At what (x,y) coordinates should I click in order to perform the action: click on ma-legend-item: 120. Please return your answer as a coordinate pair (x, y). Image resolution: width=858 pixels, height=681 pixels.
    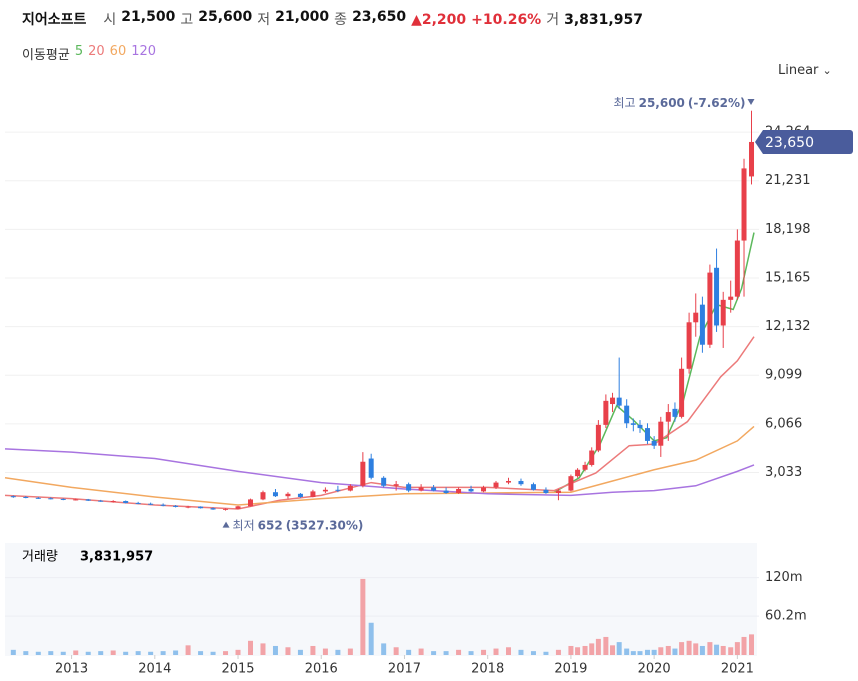
    Looking at the image, I should click on (144, 51).